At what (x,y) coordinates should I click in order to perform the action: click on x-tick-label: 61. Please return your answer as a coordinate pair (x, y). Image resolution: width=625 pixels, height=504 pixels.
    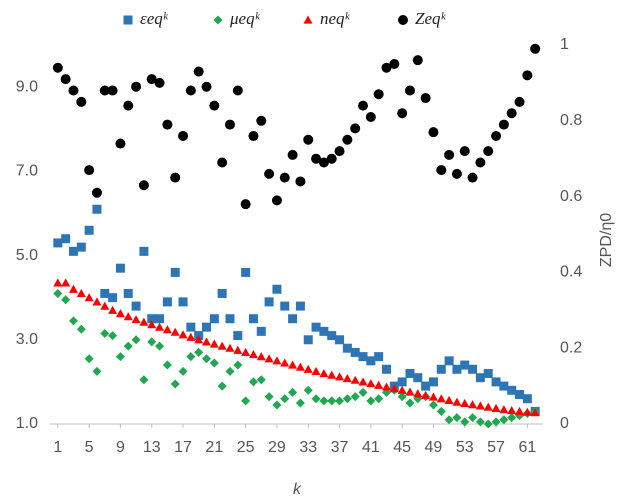
    Looking at the image, I should click on (527, 447).